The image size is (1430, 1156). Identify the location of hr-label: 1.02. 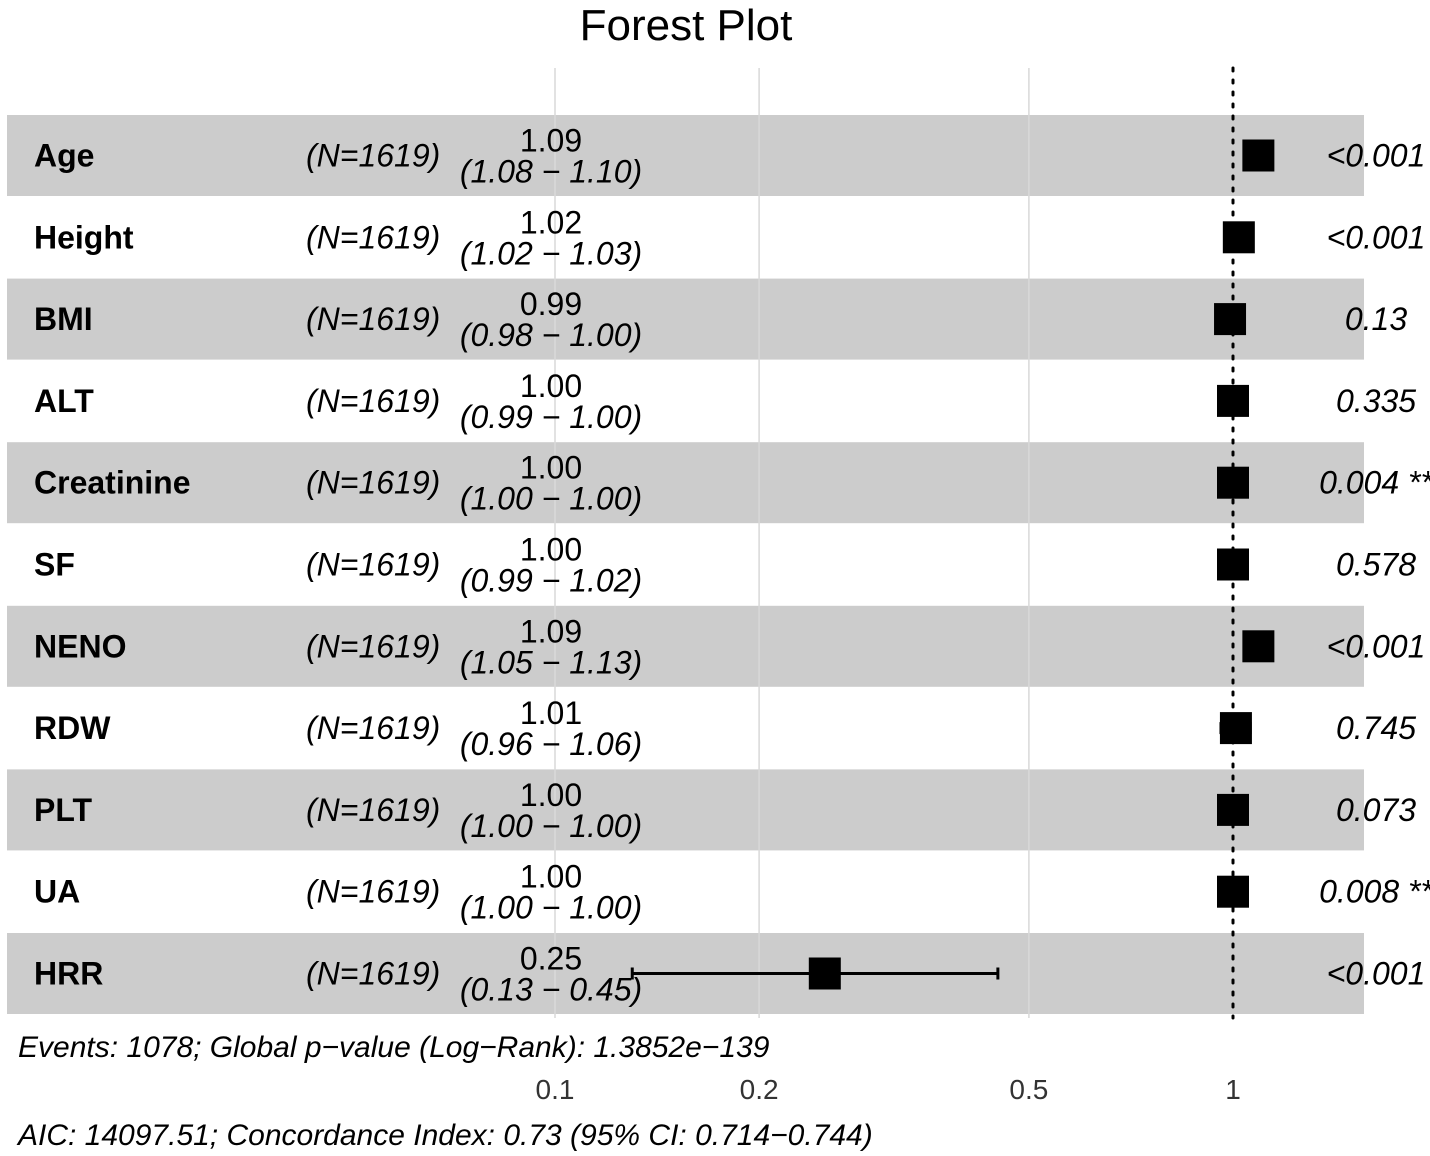
(551, 222).